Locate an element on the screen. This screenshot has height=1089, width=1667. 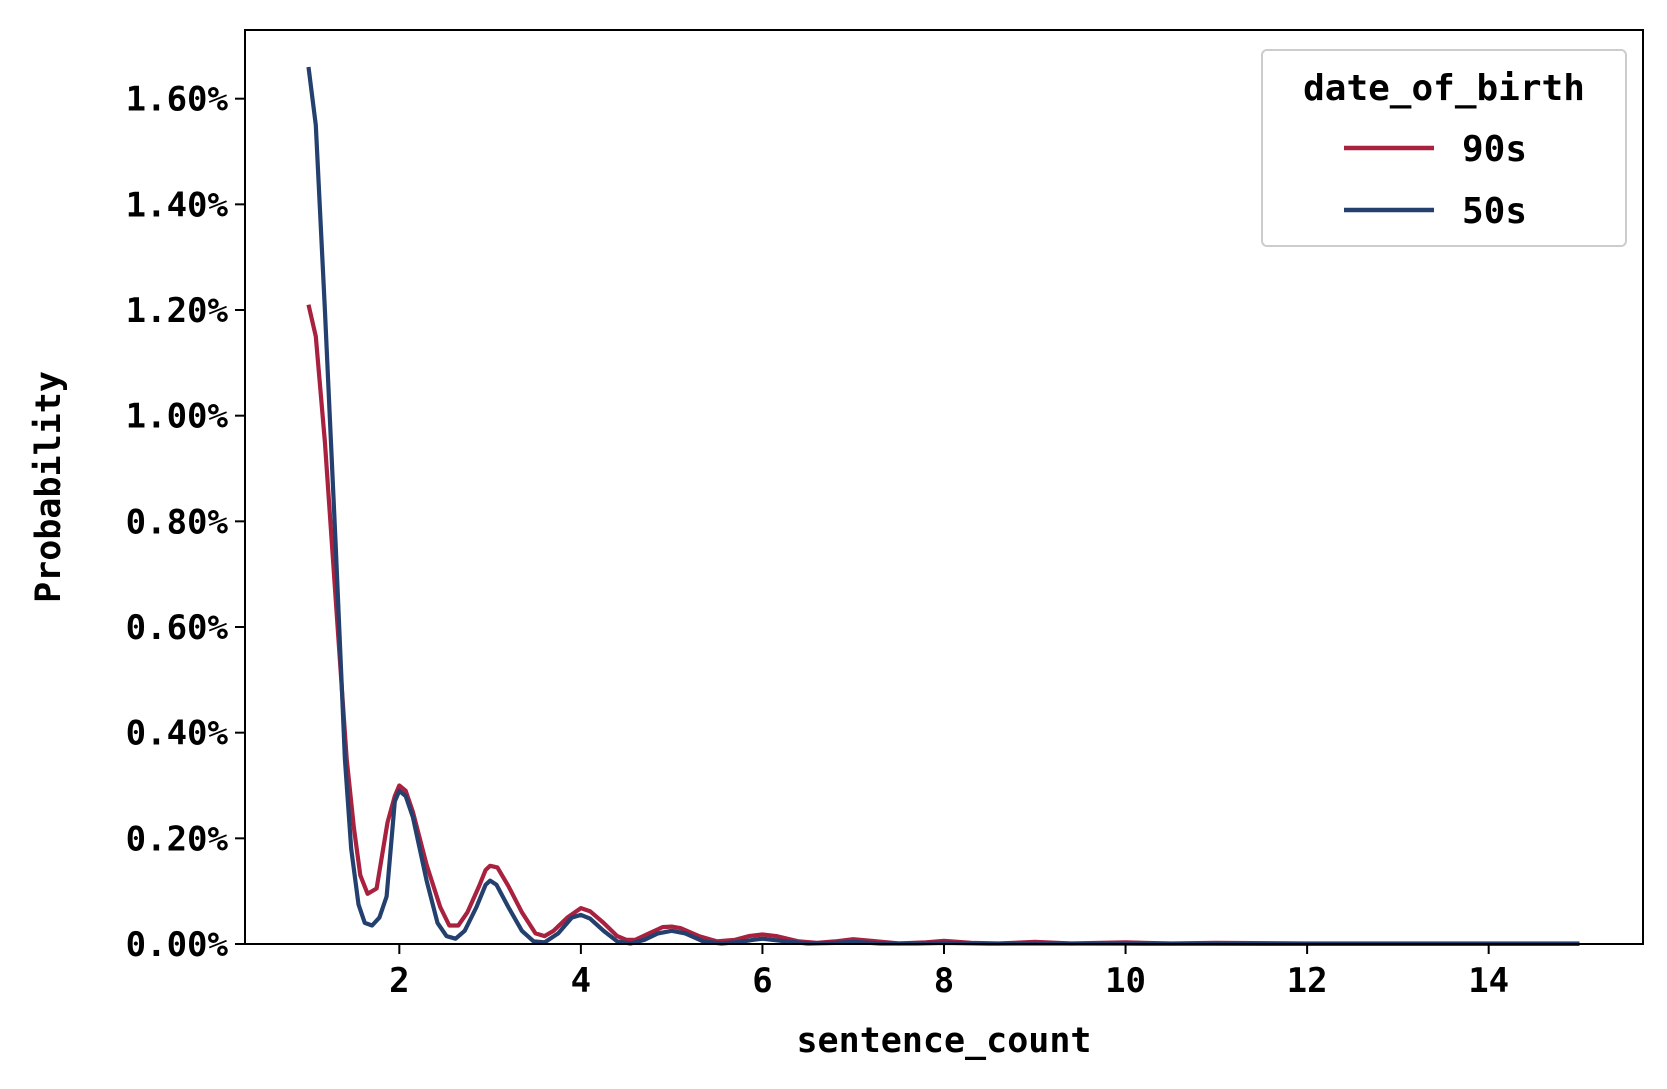
y-tick-label: 1.00% is located at coordinates (177, 417).